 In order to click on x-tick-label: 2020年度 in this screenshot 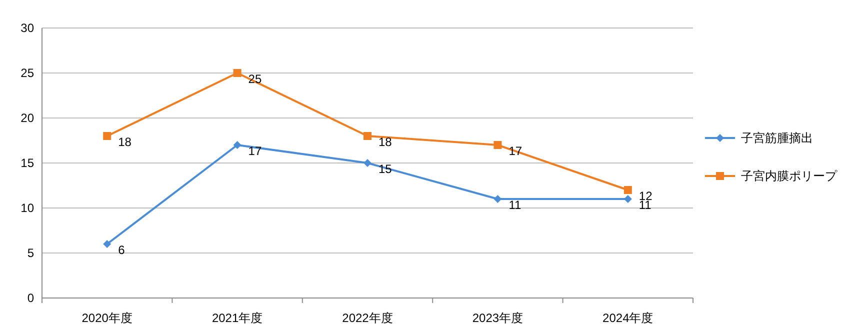, I will do `click(107, 318)`.